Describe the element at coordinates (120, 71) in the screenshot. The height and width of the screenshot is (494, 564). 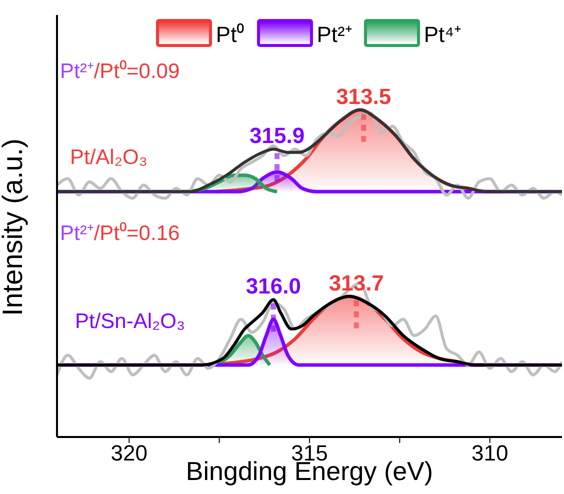
I see `text: Pt²⁺/Pt⁰=0.09` at that location.